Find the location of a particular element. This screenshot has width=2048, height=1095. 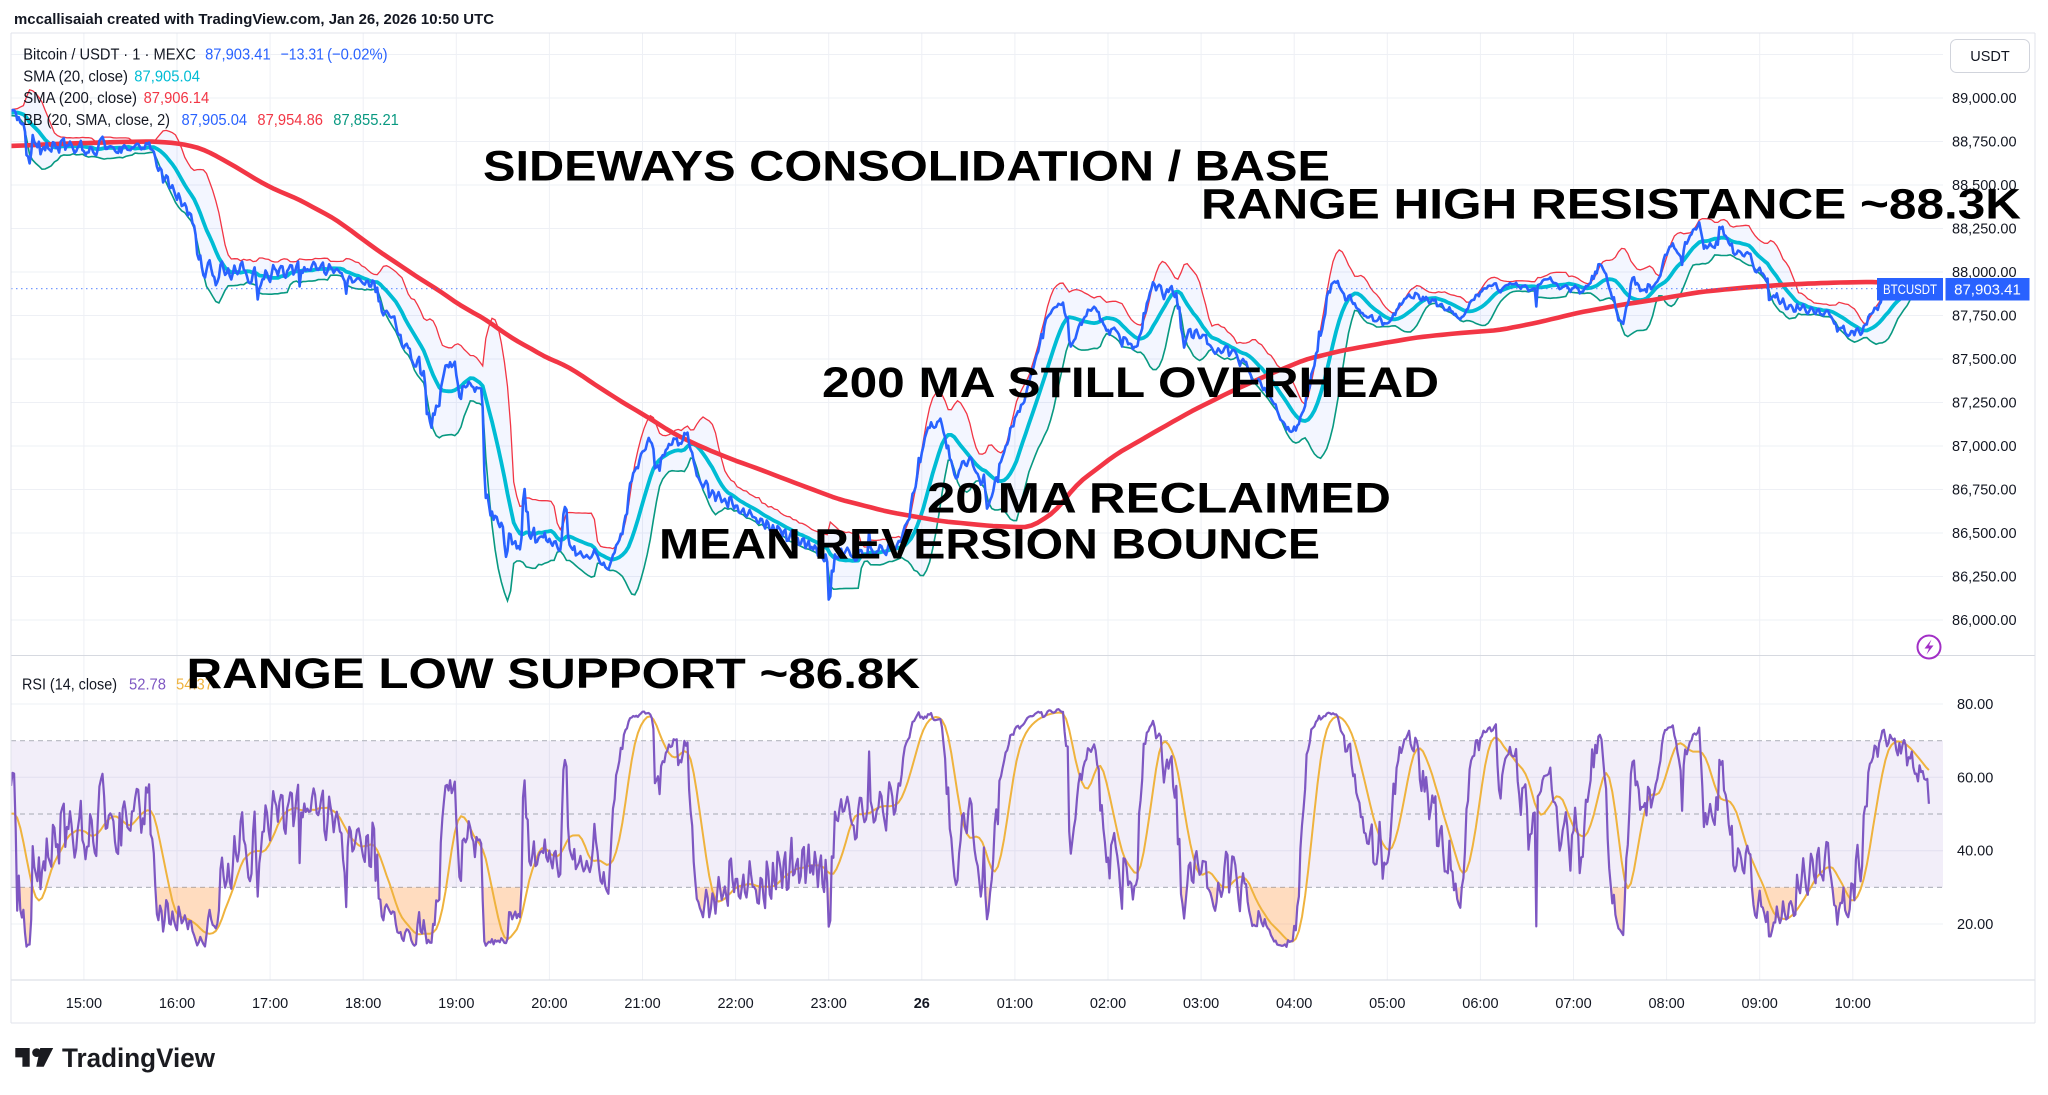

svg-text: 60.00 is located at coordinates (1975, 778).